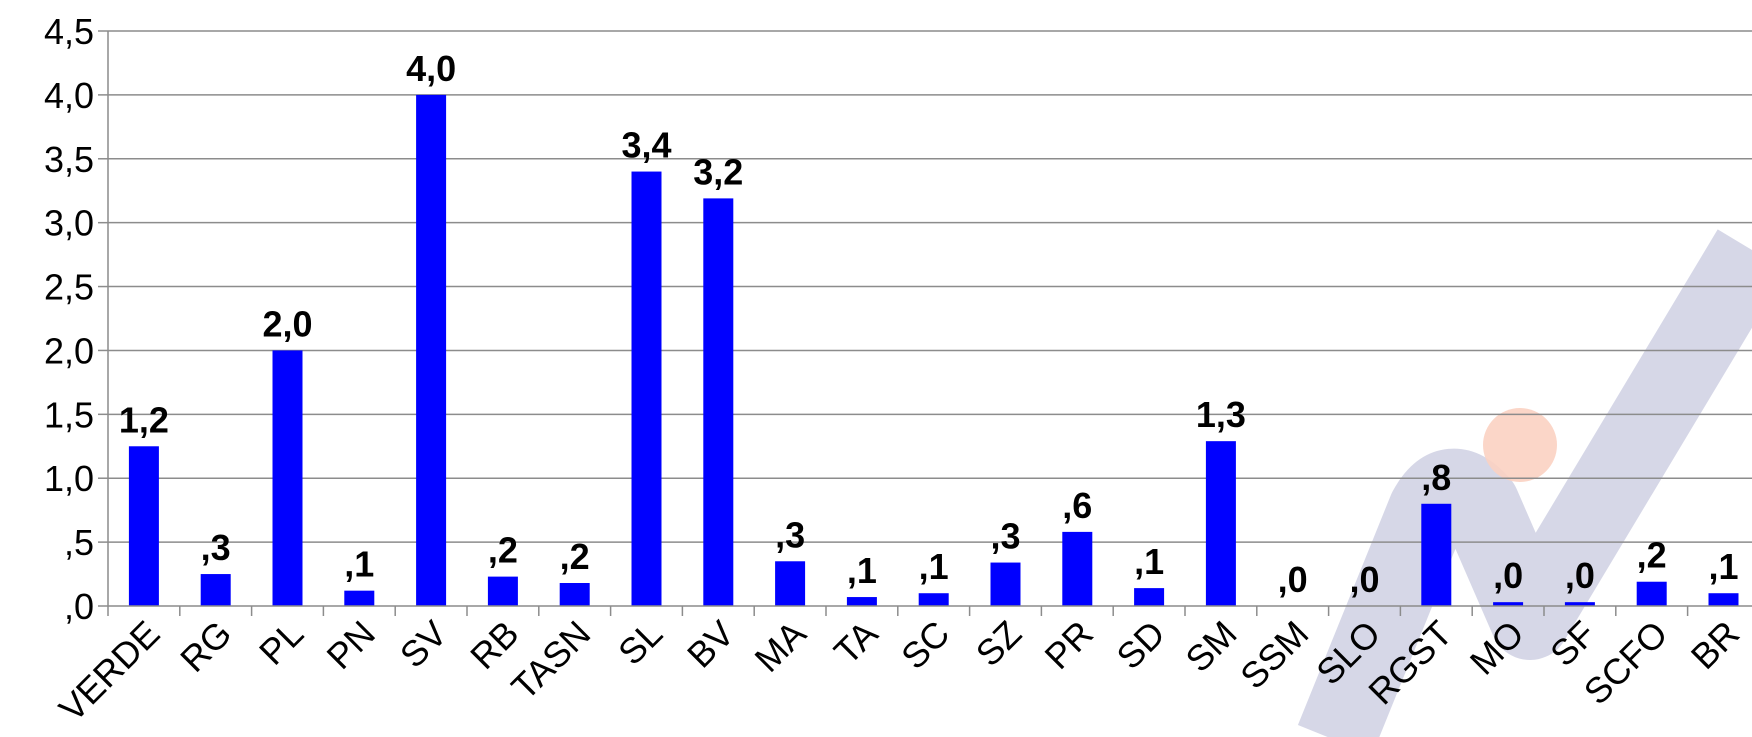  What do you see at coordinates (69, 223) in the screenshot?
I see `y-tick-label: 3,0` at bounding box center [69, 223].